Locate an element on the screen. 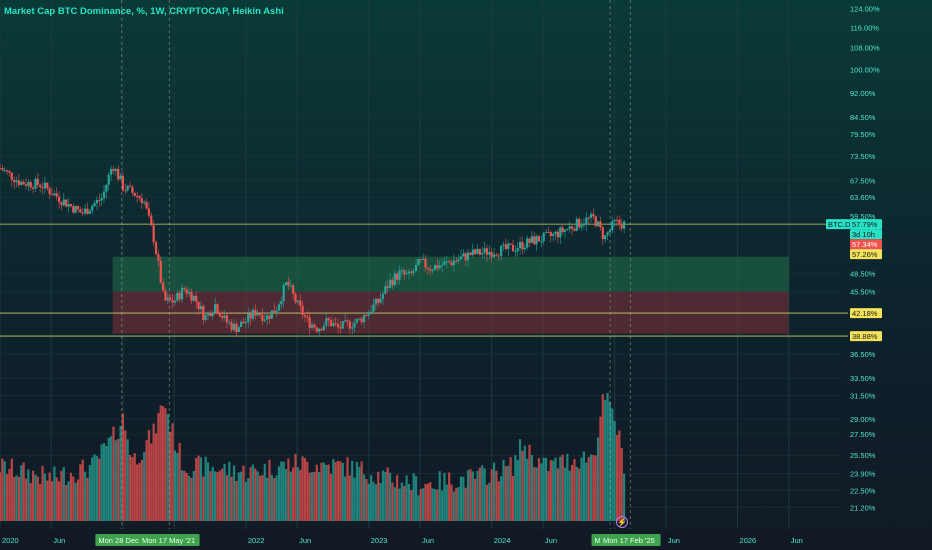 The image size is (932, 550). y-tick-label: 48.50% is located at coordinates (863, 274).